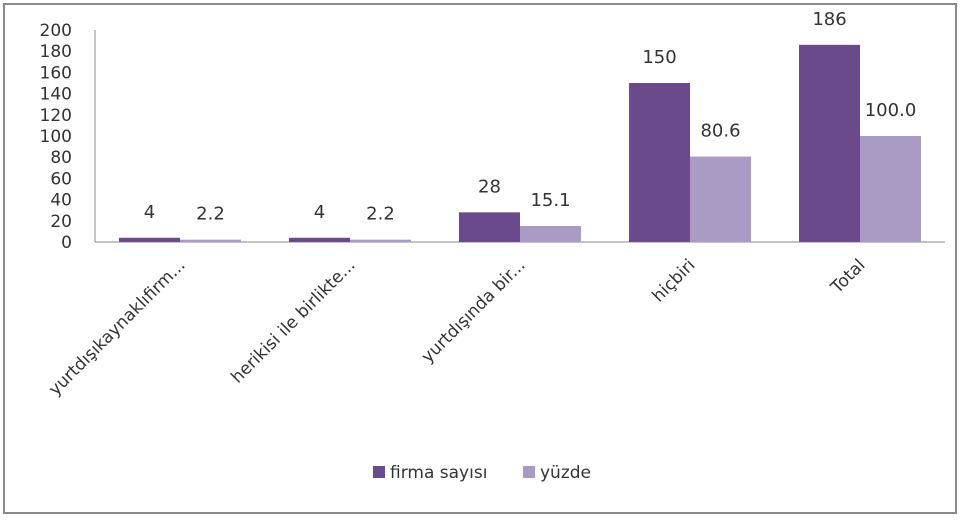 The width and height of the screenshot is (963, 520). What do you see at coordinates (720, 131) in the screenshot?
I see `data-label: 80.6` at bounding box center [720, 131].